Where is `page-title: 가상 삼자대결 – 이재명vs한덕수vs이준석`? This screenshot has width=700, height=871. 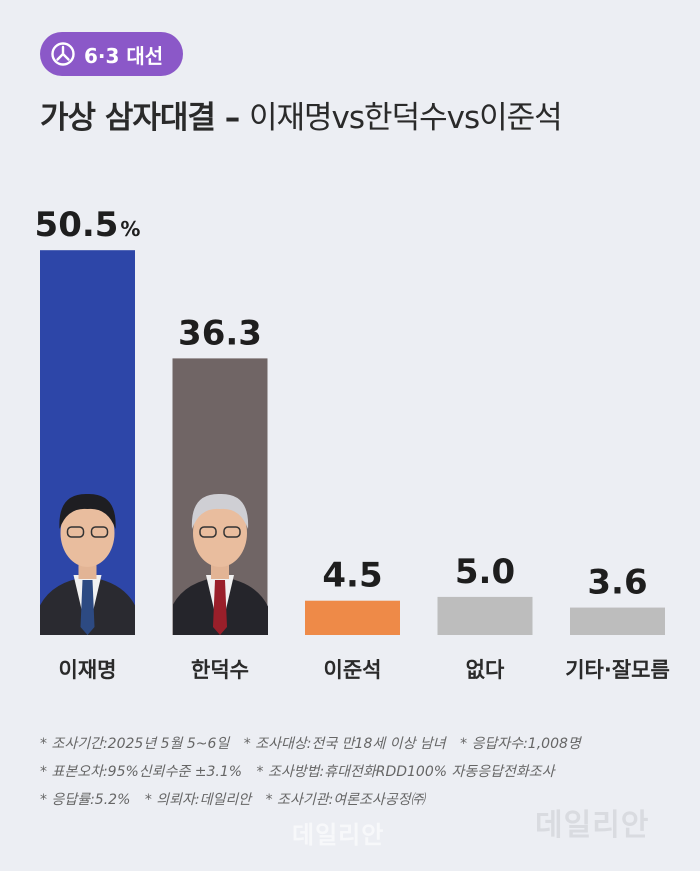
page-title: 가상 삼자대결 – 이재명vs한덕수vs이준석 is located at coordinates (301, 114).